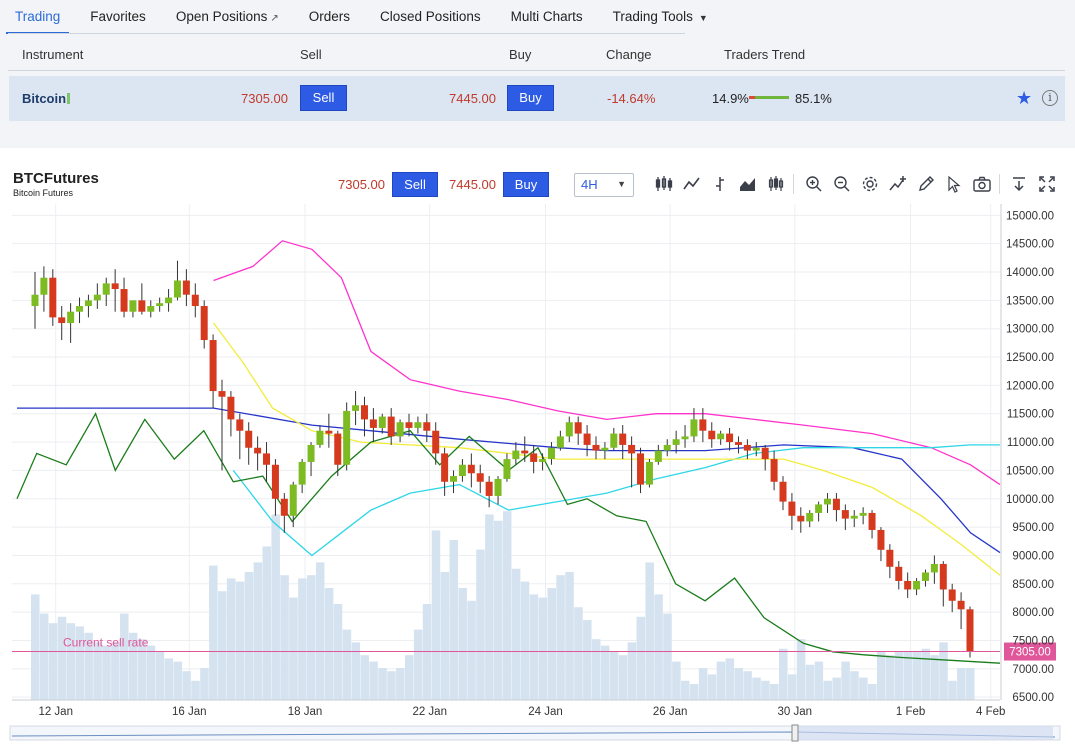 This screenshot has width=1075, height=748. Describe the element at coordinates (1030, 273) in the screenshot. I see `y-tick-label: 14000.00` at that location.